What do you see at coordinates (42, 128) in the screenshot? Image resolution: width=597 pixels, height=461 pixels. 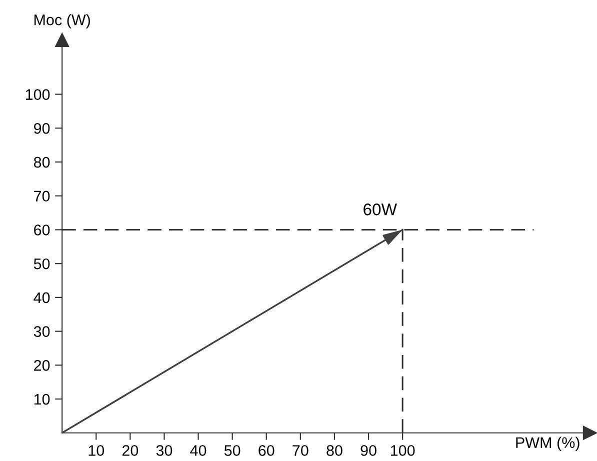 I see `y-tick-label: 90` at bounding box center [42, 128].